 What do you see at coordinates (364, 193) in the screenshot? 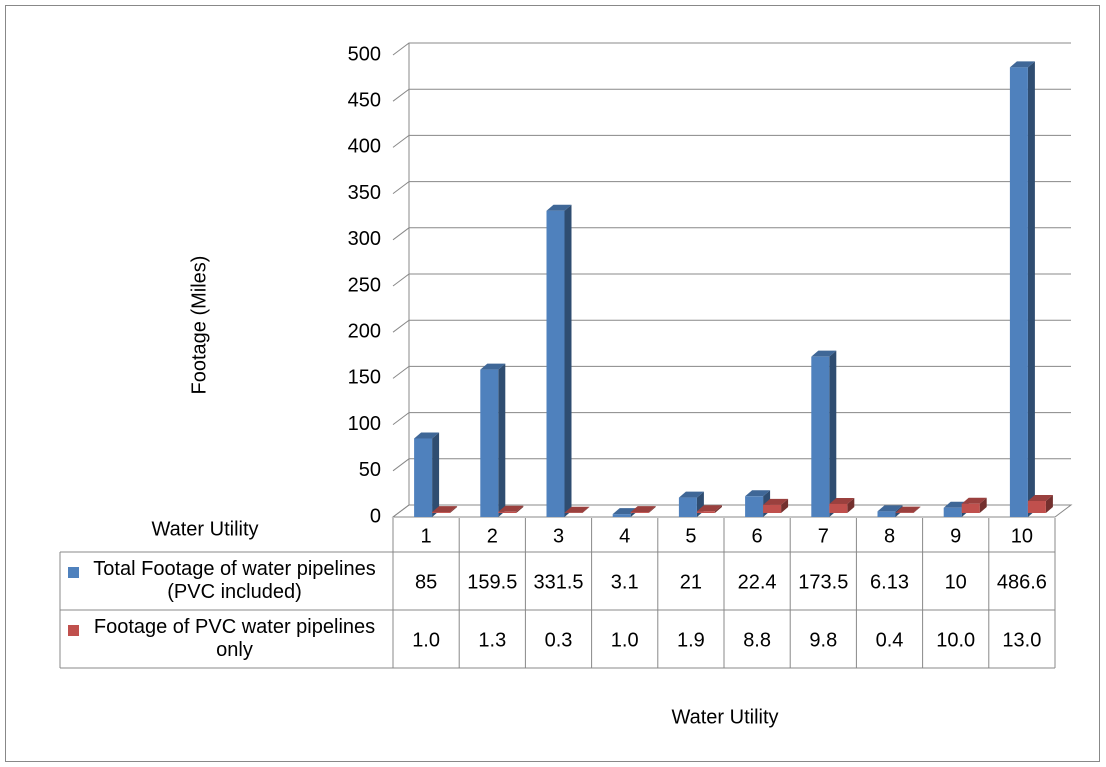
I see `y-tick-label: 350` at bounding box center [364, 193].